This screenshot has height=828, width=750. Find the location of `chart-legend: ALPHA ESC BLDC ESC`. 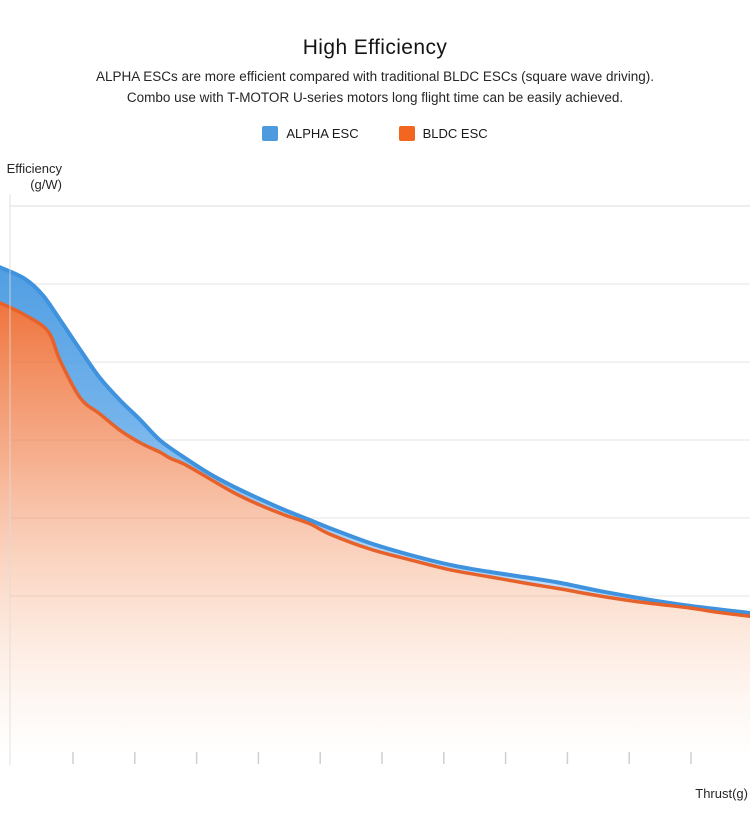

chart-legend: ALPHA ESC BLDC ESC is located at coordinates (375, 133).